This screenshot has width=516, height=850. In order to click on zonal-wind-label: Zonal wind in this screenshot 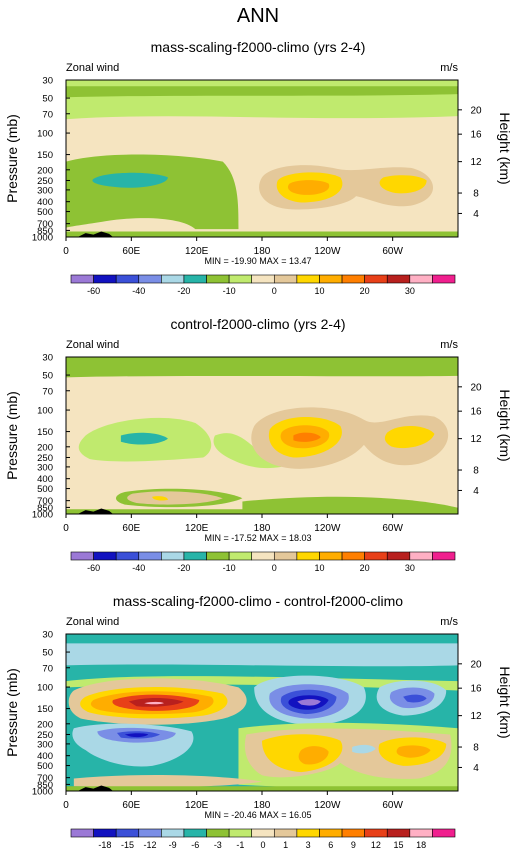, I will do `click(92, 622)`.